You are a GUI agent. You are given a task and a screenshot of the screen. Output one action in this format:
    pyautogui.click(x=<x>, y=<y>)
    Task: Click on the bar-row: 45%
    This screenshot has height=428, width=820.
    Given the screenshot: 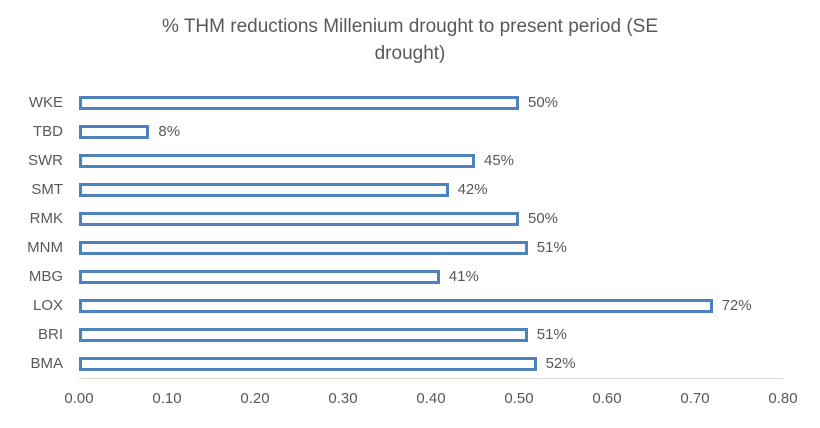 What is the action you would take?
    pyautogui.click(x=431, y=160)
    